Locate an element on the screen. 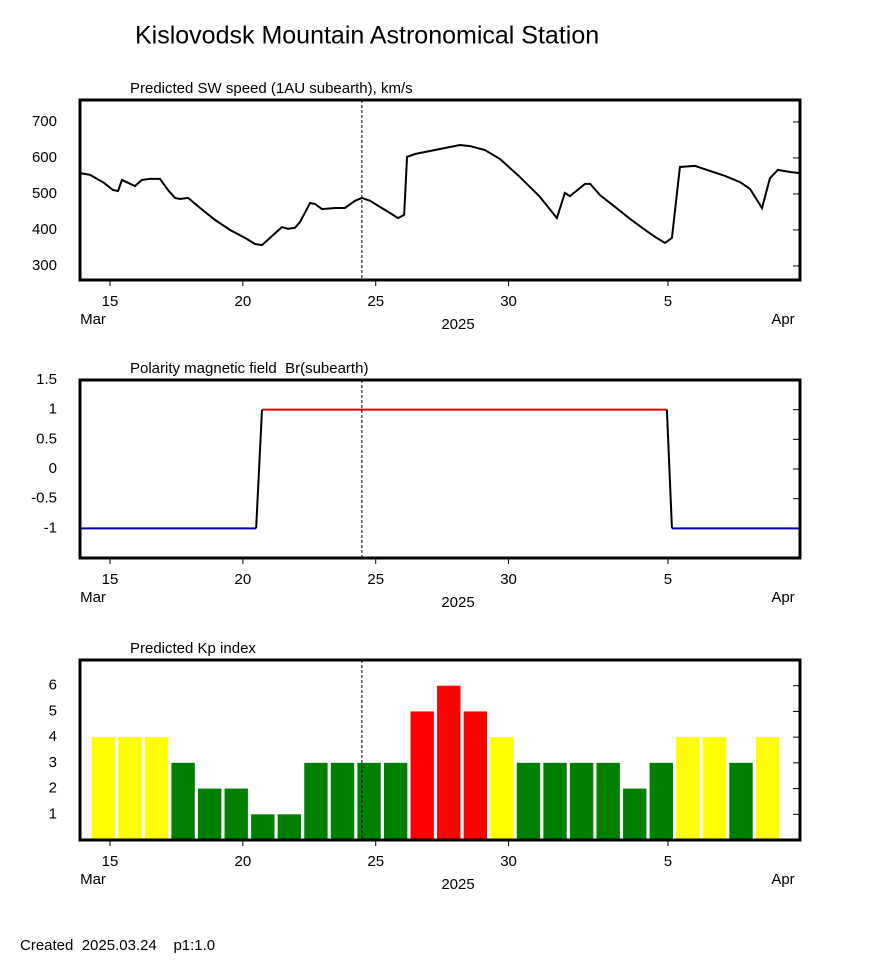 The width and height of the screenshot is (870, 965). y-tick-label: 600 is located at coordinates (44, 157).